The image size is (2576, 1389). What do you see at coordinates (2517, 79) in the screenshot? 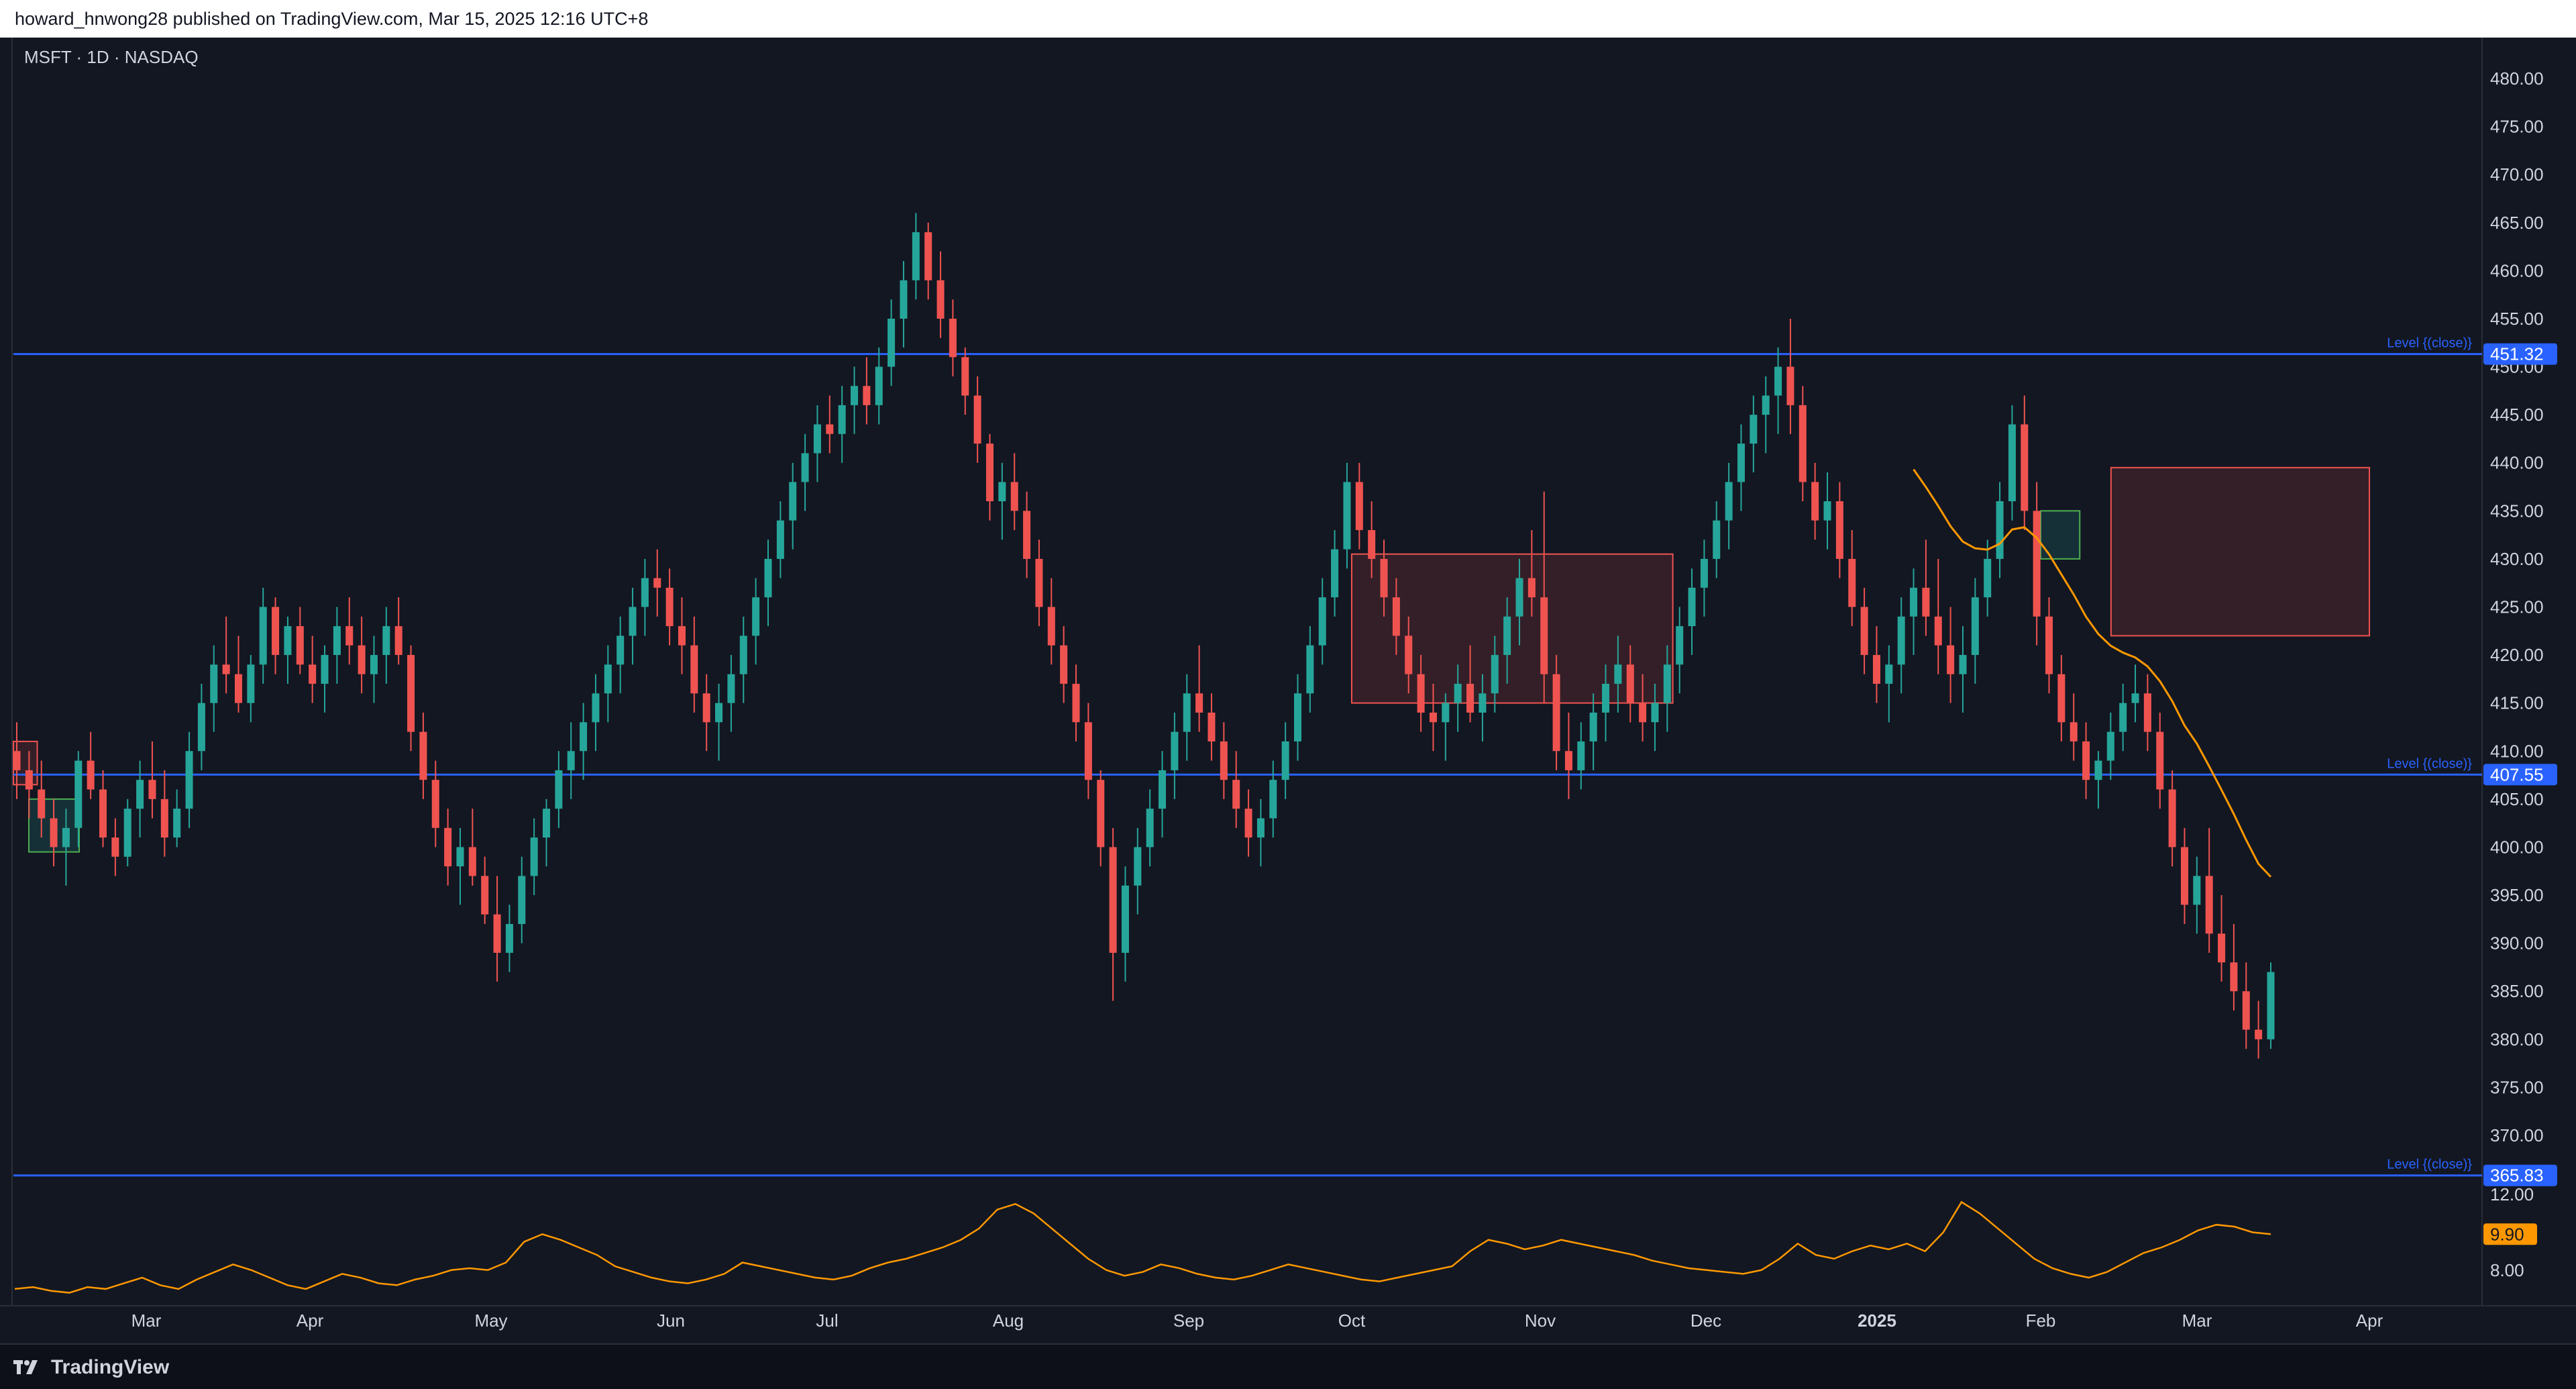
I see `price-tick-label: 480.00` at bounding box center [2517, 79].